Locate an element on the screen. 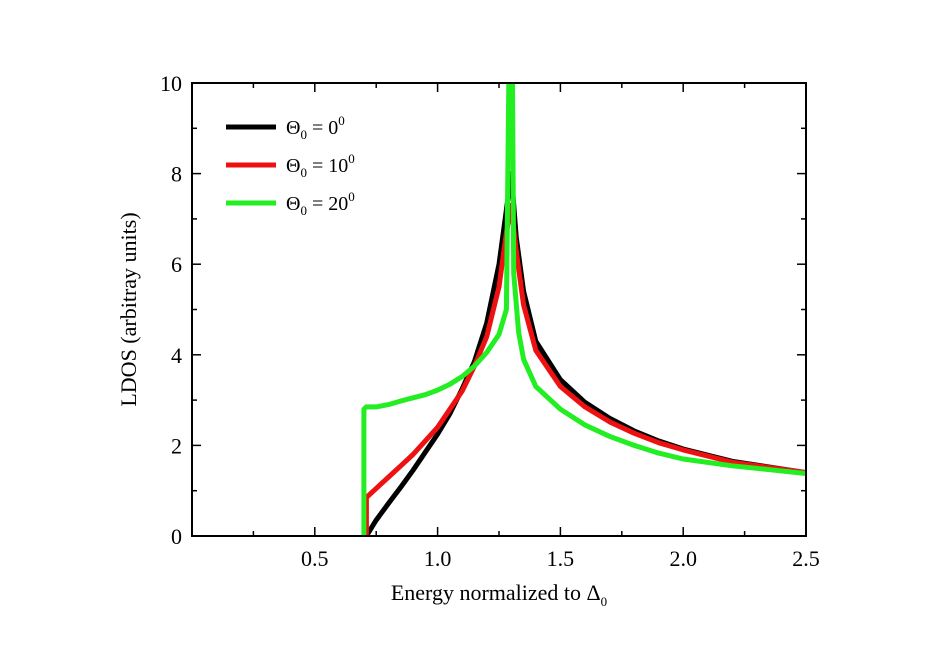  x-axis-label-text: Energy normalized to Δ is located at coordinates (496, 592).